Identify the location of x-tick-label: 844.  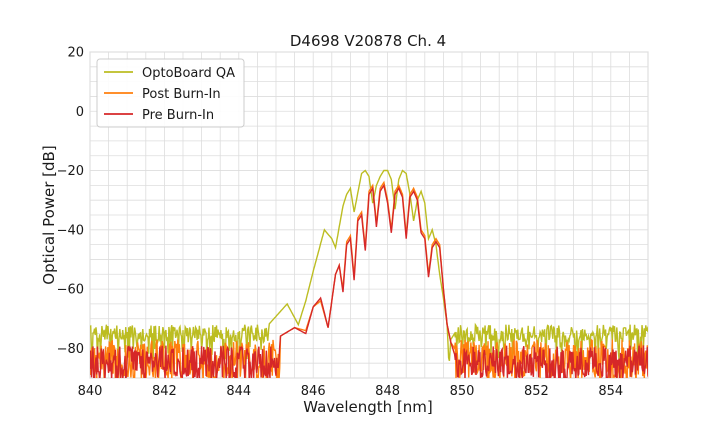
(238, 391).